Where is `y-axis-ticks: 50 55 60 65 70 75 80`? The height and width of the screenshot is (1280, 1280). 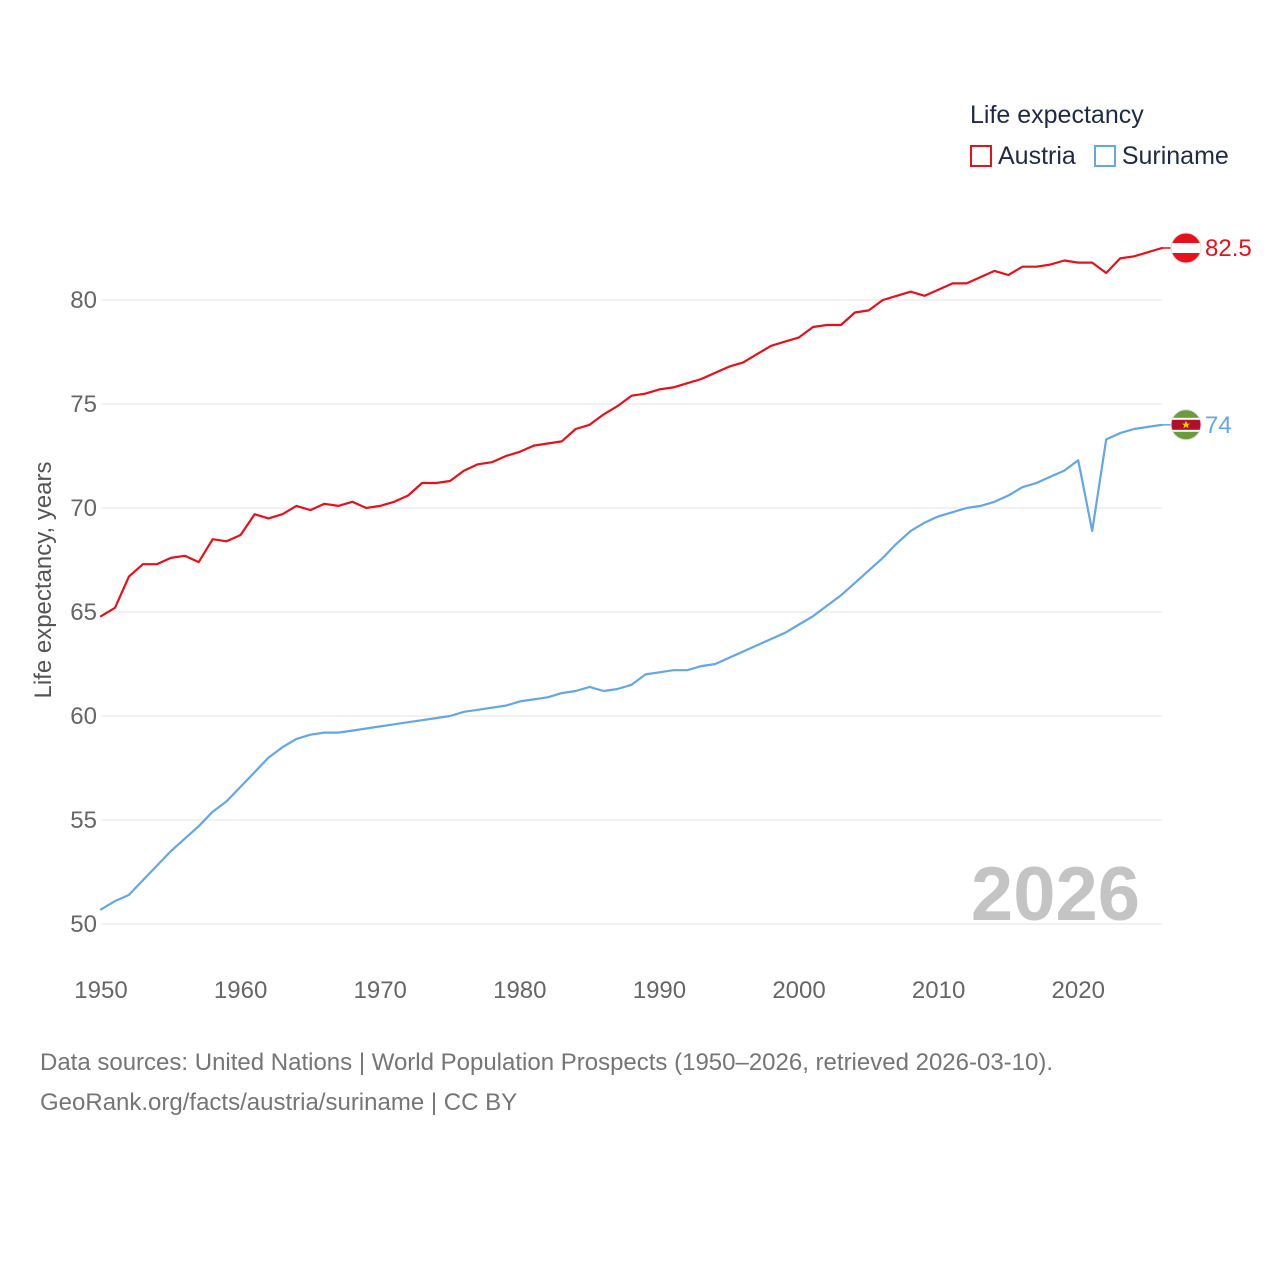
y-axis-ticks: 50 55 60 65 70 75 80 is located at coordinates (83, 612).